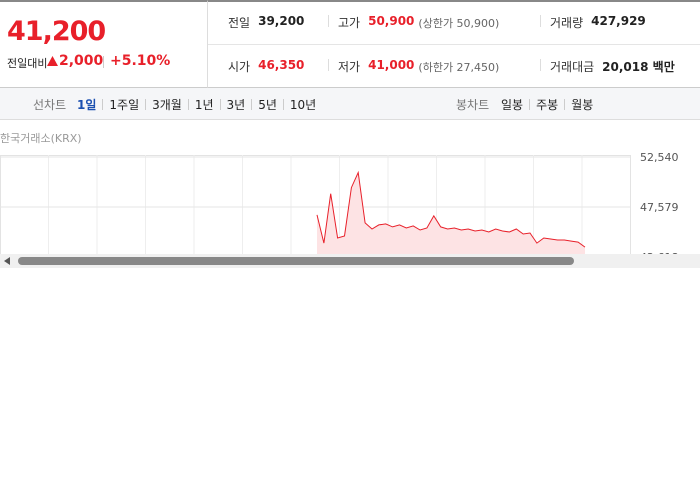  I want to click on change-rate: +5.10%, so click(140, 61).